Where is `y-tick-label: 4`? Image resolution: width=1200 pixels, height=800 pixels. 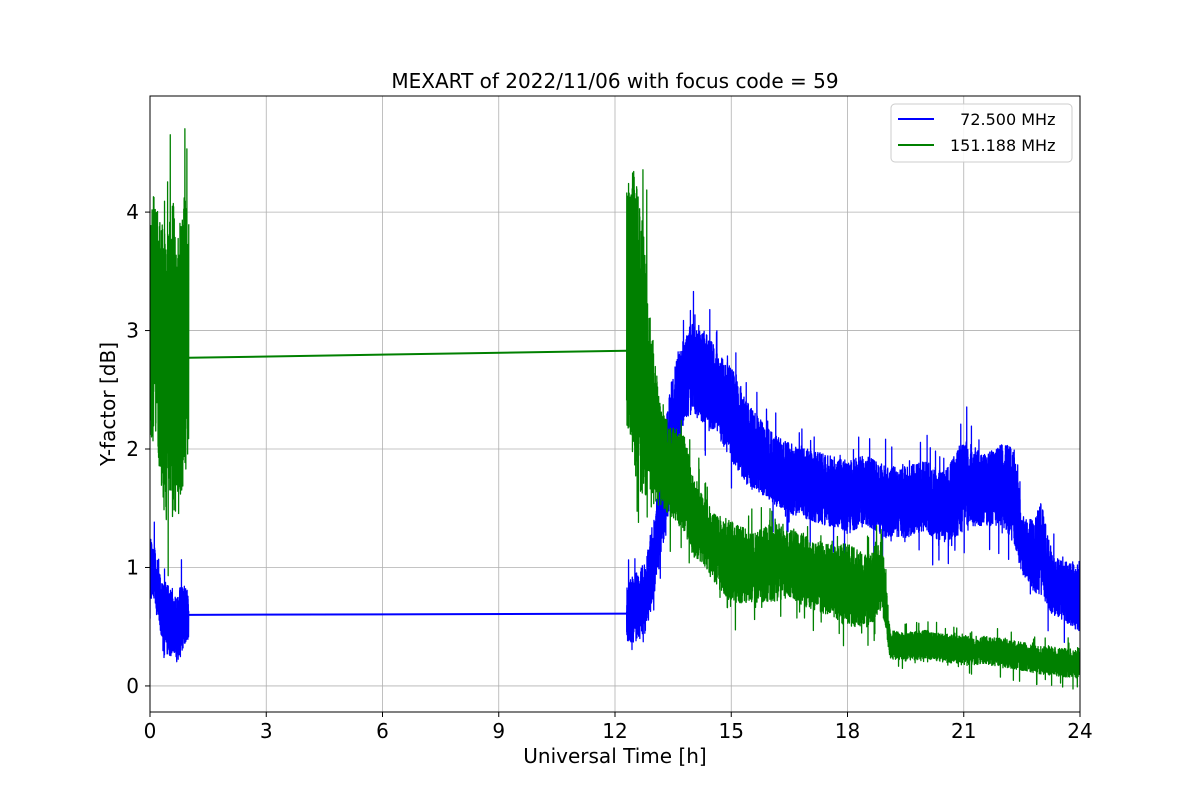 y-tick-label: 4 is located at coordinates (132, 212).